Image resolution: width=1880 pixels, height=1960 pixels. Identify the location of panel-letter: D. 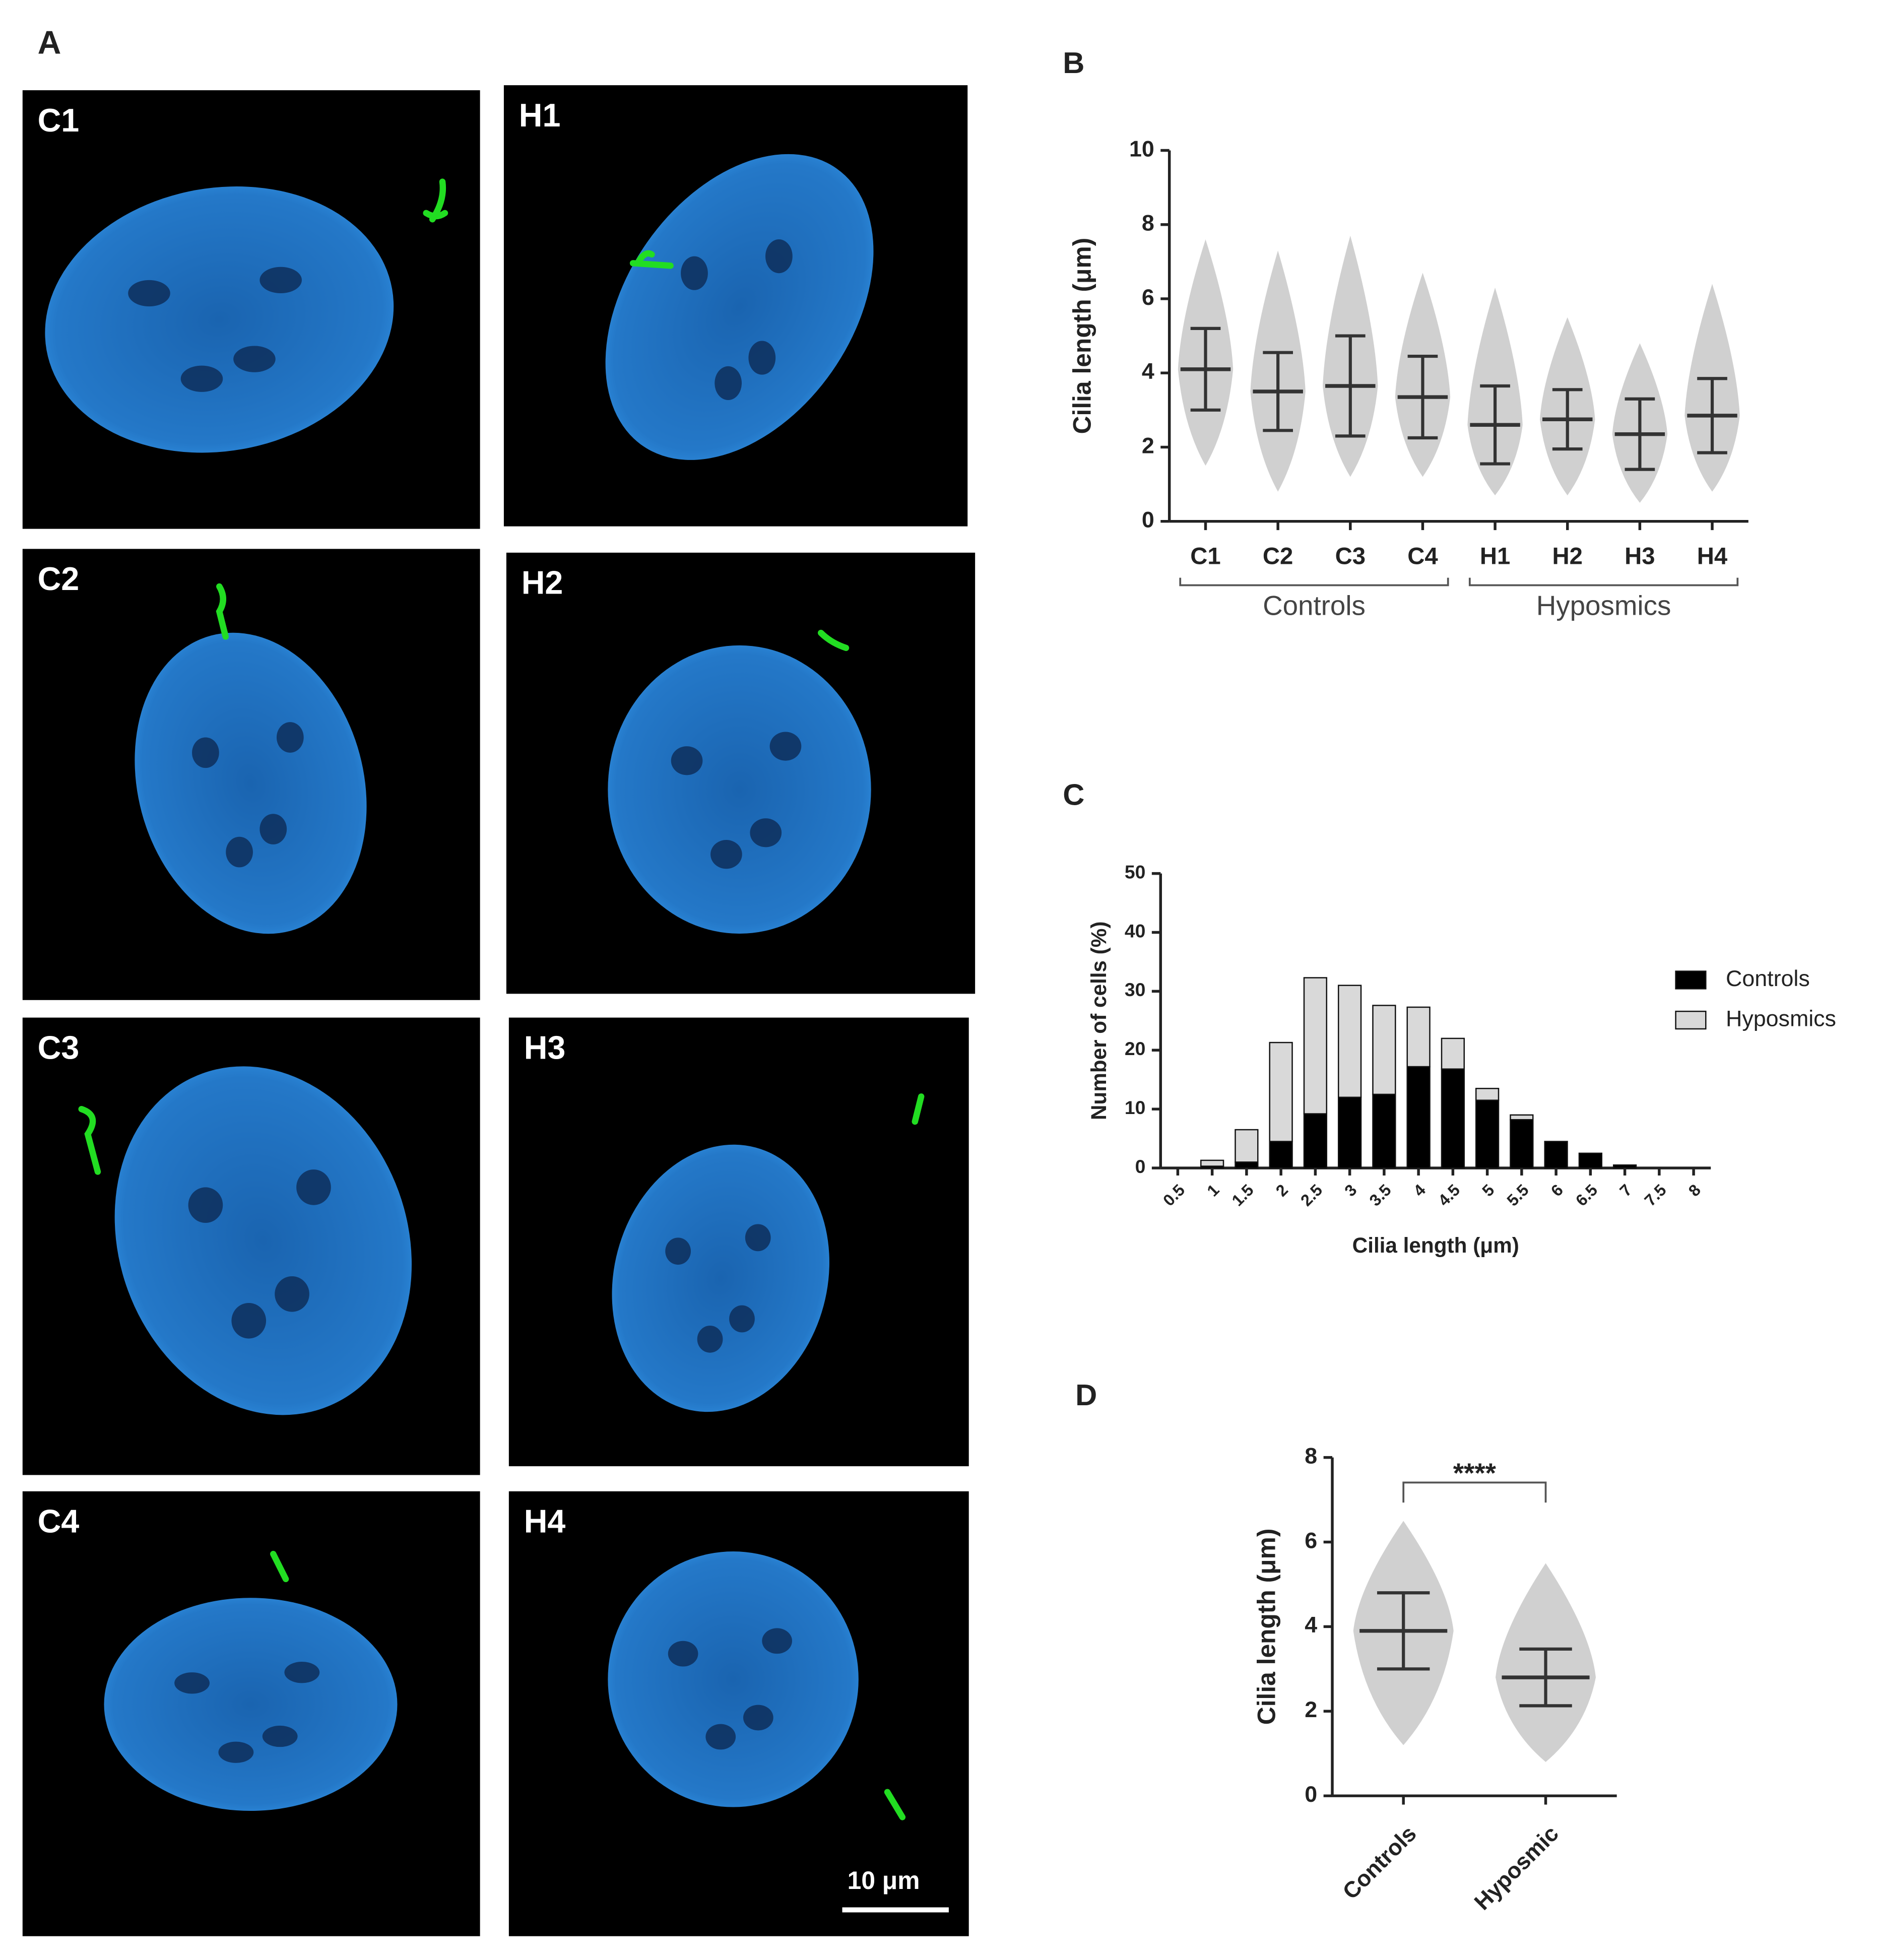
(1086, 1395).